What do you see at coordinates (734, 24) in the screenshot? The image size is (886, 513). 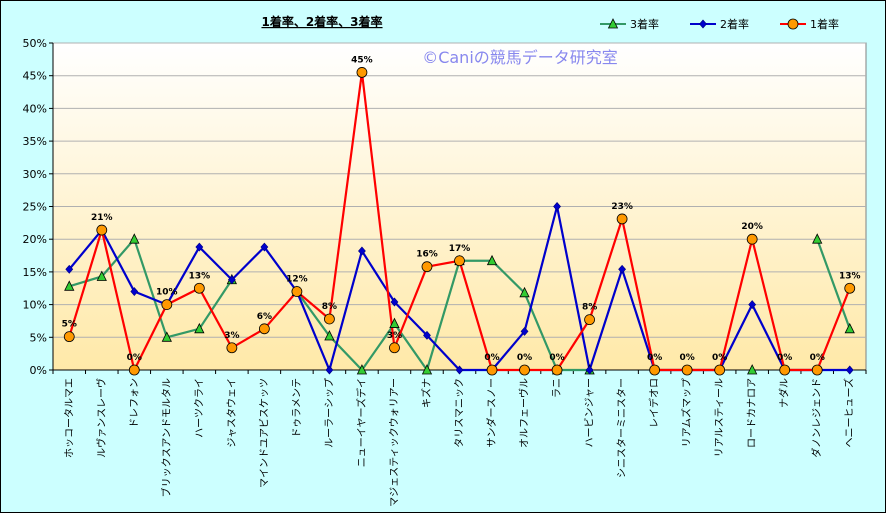 I see `legend-label: 2着率` at bounding box center [734, 24].